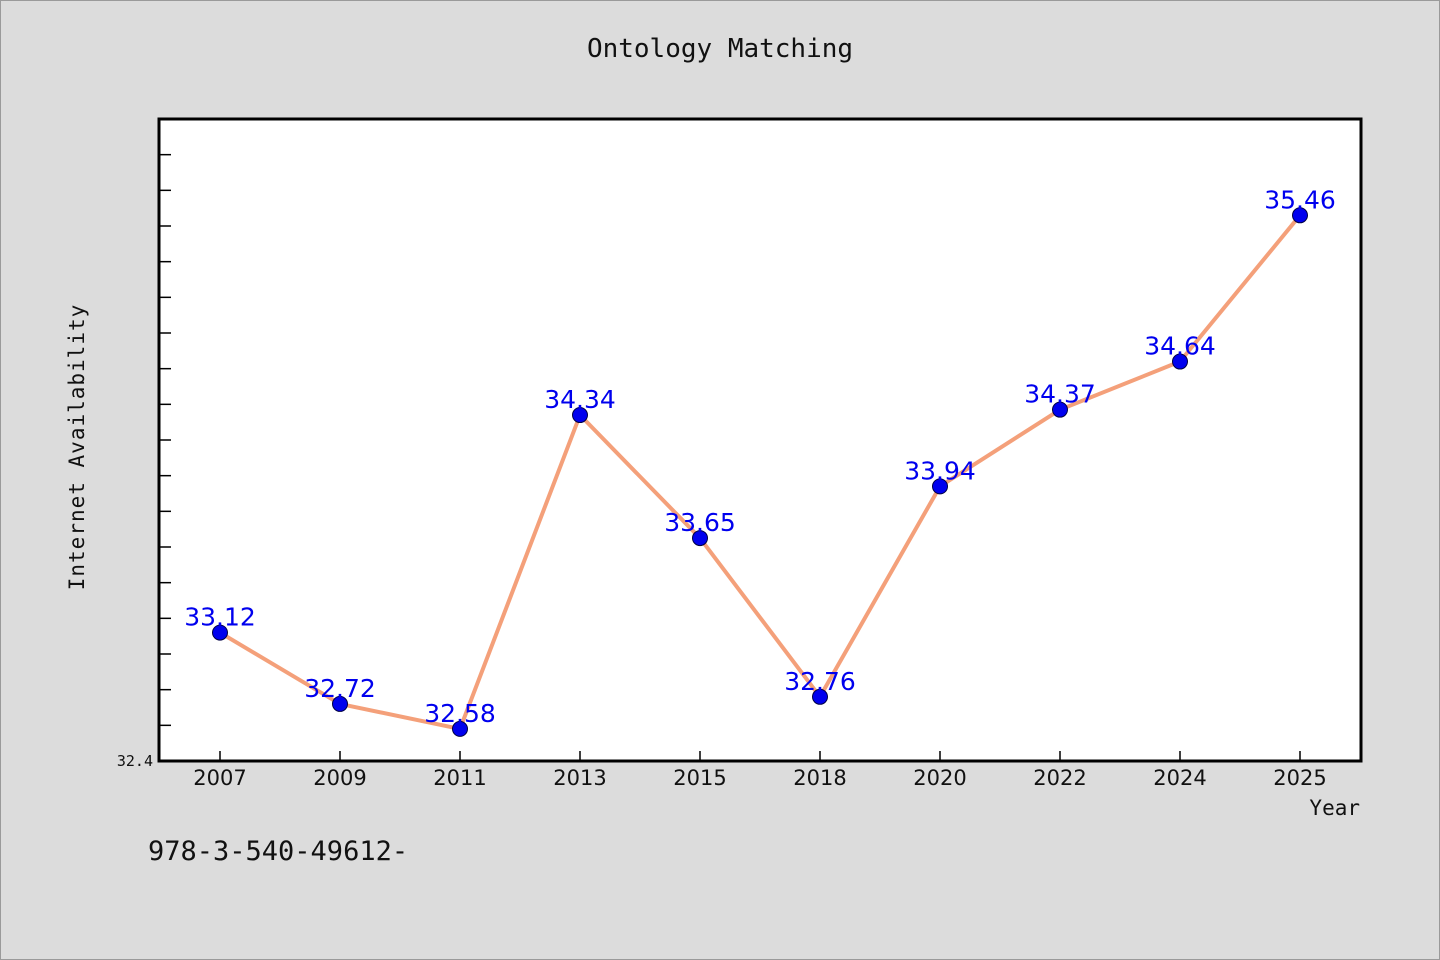  I want to click on data-label: 33.65, so click(700, 522).